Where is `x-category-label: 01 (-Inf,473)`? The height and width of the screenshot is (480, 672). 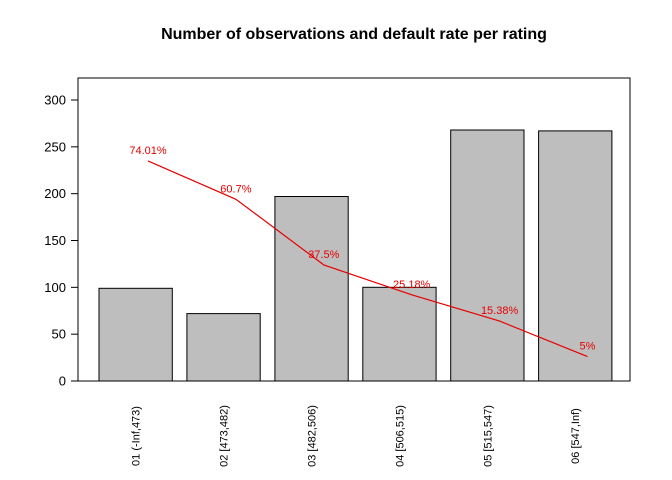 x-category-label: 01 (-Inf,473) is located at coordinates (137, 436).